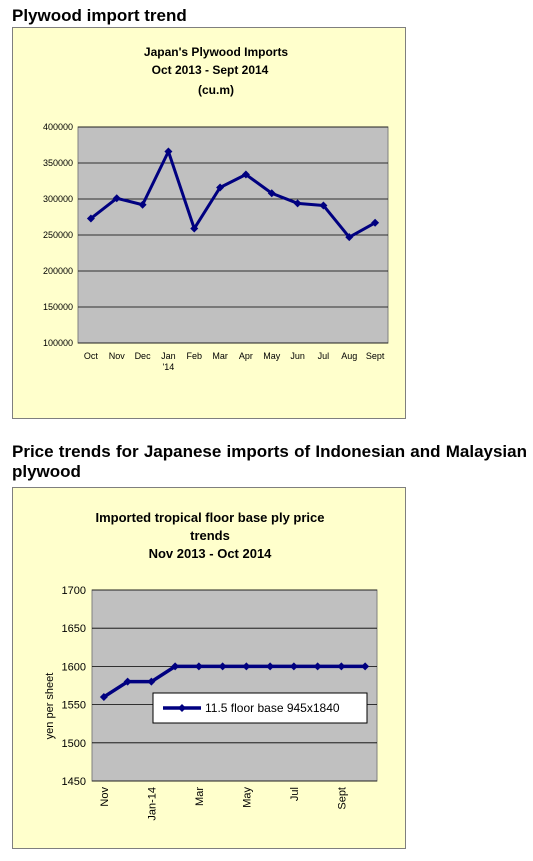 The width and height of the screenshot is (533, 861). Describe the element at coordinates (234, 361) in the screenshot. I see `imports-x-ticks: Oct Nov Dec Jan'14 Feb Mar Apr May Jun Jul Aug Sept` at that location.